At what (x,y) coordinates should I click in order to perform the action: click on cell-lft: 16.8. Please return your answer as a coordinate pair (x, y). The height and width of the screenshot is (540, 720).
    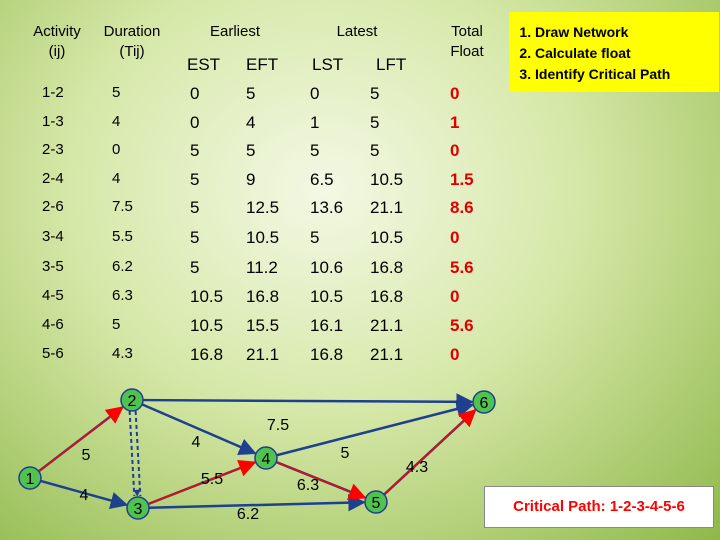
    Looking at the image, I should click on (387, 267).